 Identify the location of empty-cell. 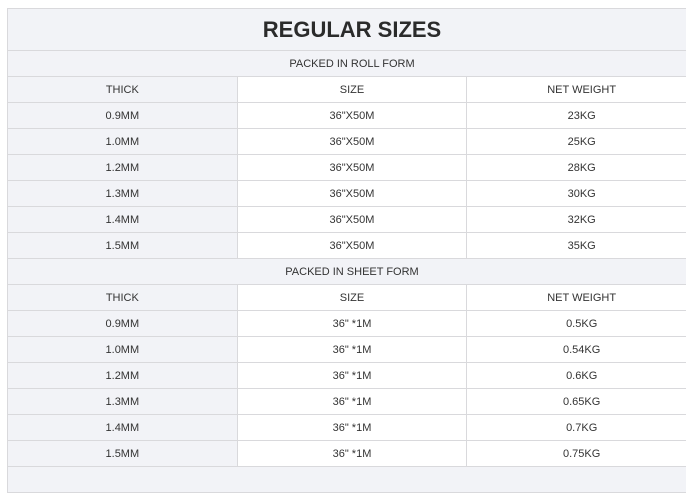
(347, 480).